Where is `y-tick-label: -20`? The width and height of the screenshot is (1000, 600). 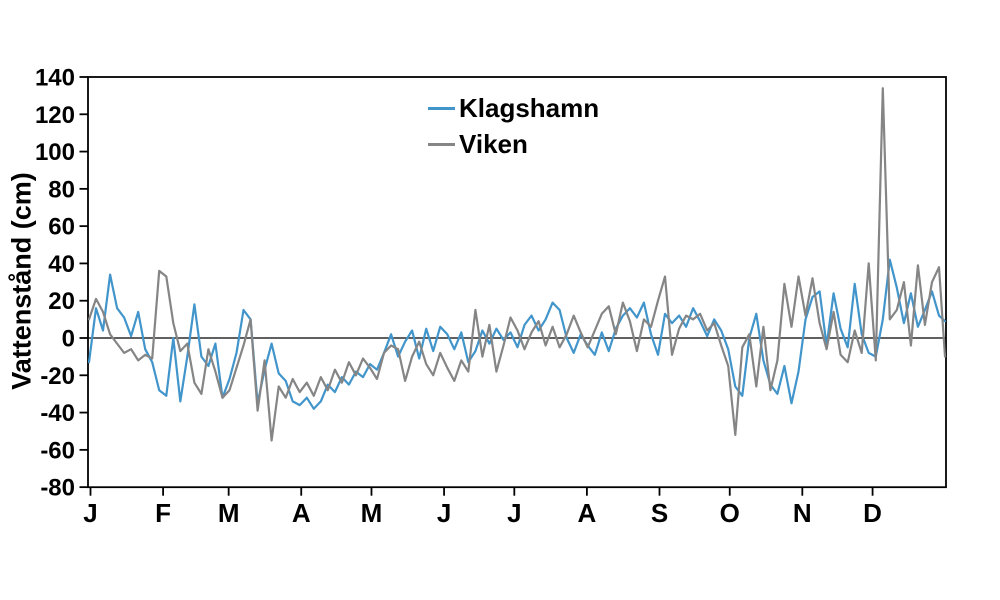
y-tick-label: -20 is located at coordinates (57, 376).